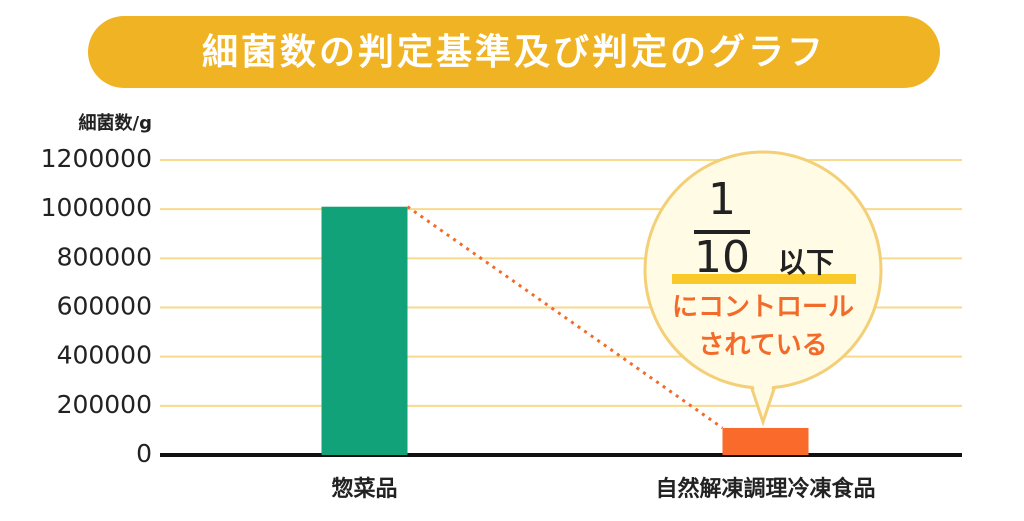 The width and height of the screenshot is (1024, 521). I want to click on y-tick-label: 0, so click(144, 453).